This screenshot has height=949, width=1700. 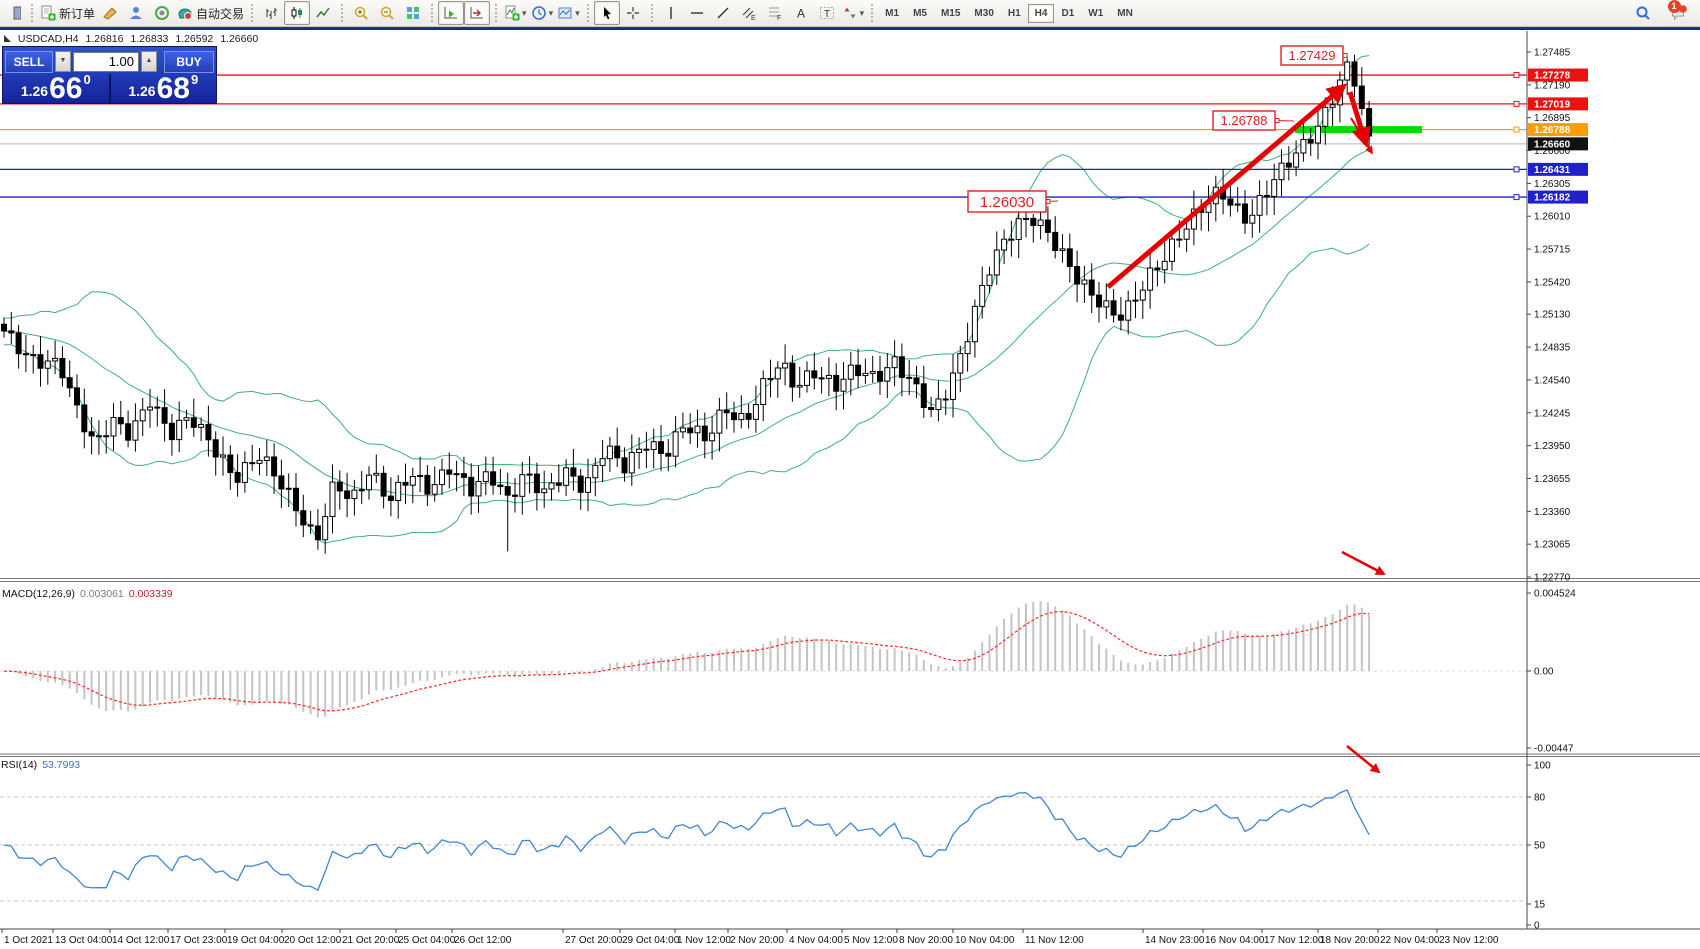 I want to click on crosshair-icon, so click(x=633, y=13).